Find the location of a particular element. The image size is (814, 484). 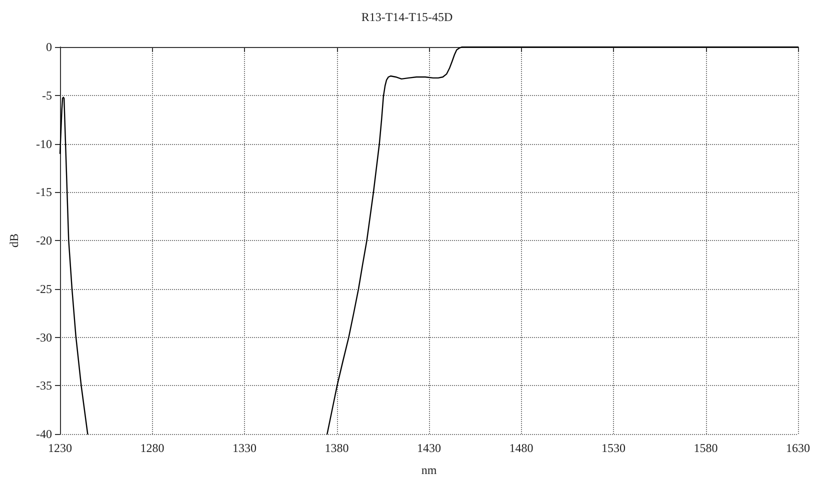

y-tick-label: -15 is located at coordinates (44, 192).